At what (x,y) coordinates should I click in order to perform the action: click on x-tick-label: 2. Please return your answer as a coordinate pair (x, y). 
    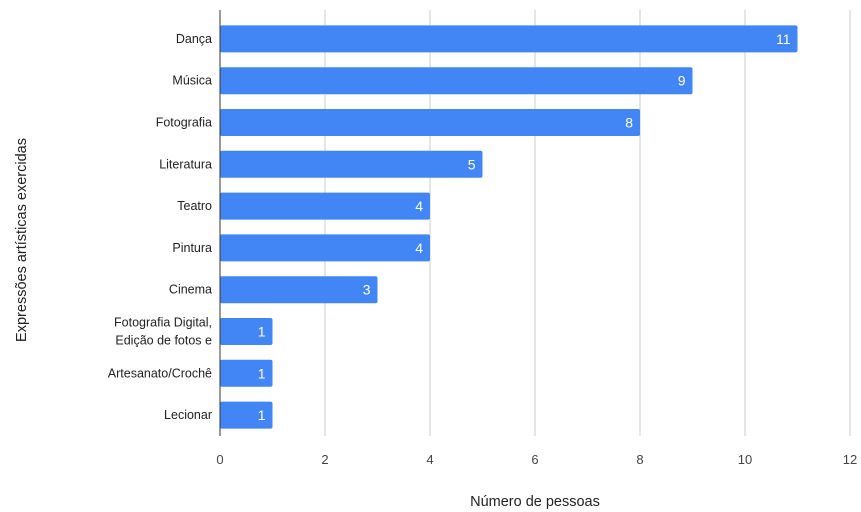
    Looking at the image, I should click on (324, 459).